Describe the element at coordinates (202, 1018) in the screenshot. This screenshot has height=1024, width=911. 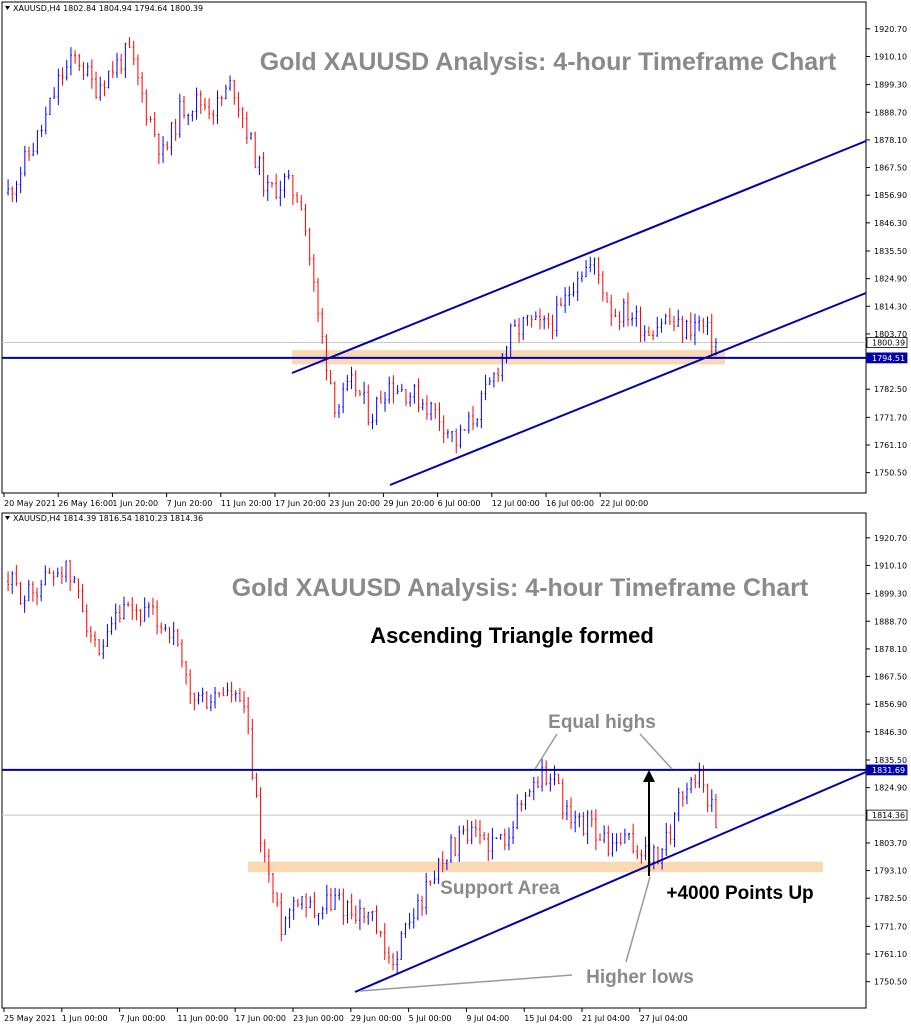
I see `x-tick-label: 11 Jun 00:00` at that location.